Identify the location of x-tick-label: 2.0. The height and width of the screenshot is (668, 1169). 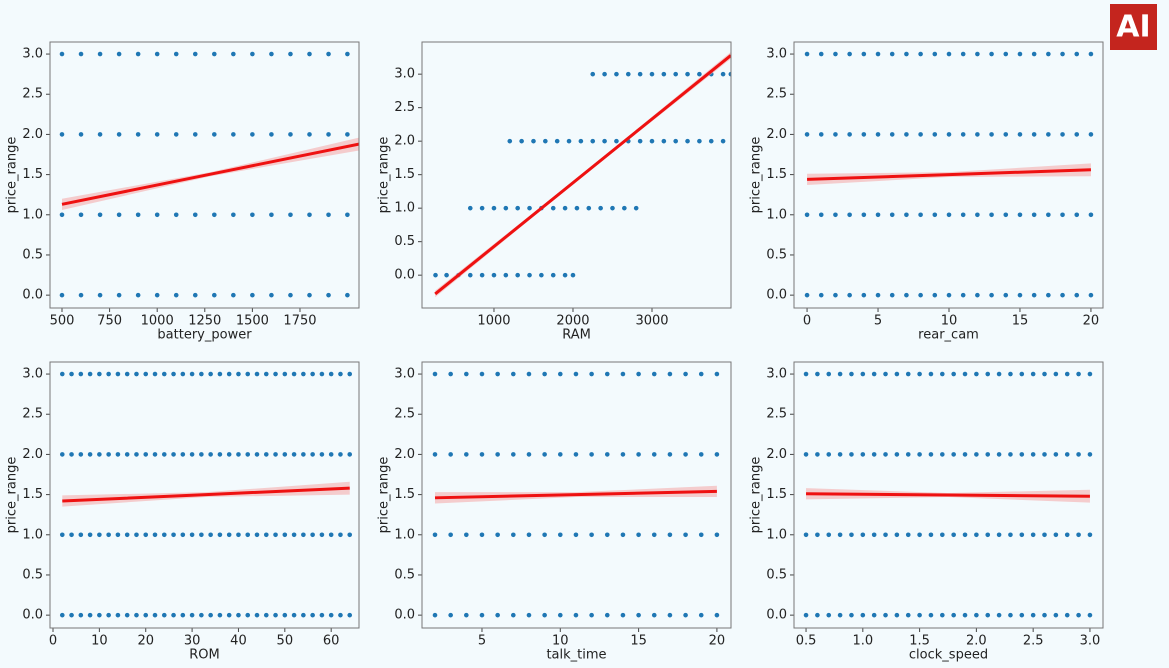
(976, 641).